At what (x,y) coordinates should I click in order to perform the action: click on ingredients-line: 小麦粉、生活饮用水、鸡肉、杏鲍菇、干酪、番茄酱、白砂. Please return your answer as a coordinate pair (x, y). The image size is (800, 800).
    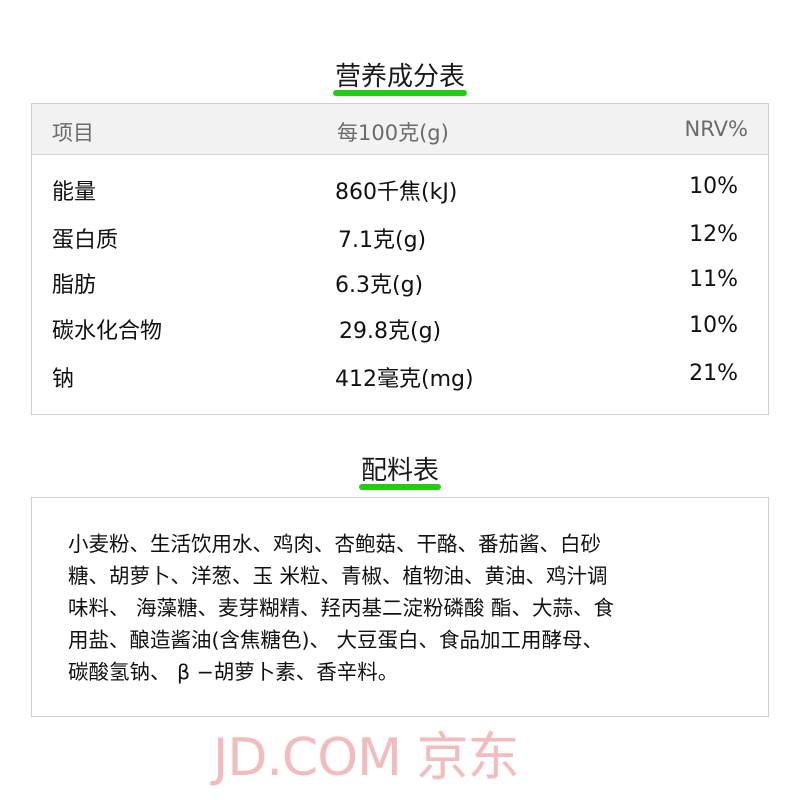
    Looking at the image, I should click on (334, 544).